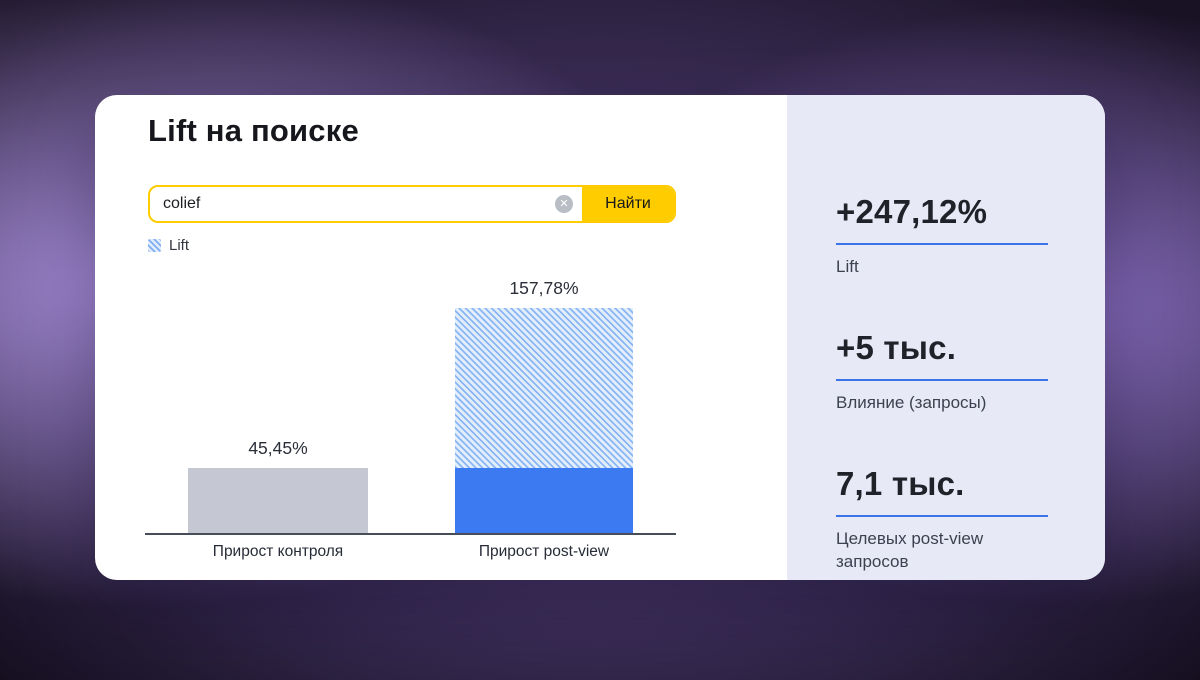 The width and height of the screenshot is (1200, 680). I want to click on legend-label: Lift, so click(179, 245).